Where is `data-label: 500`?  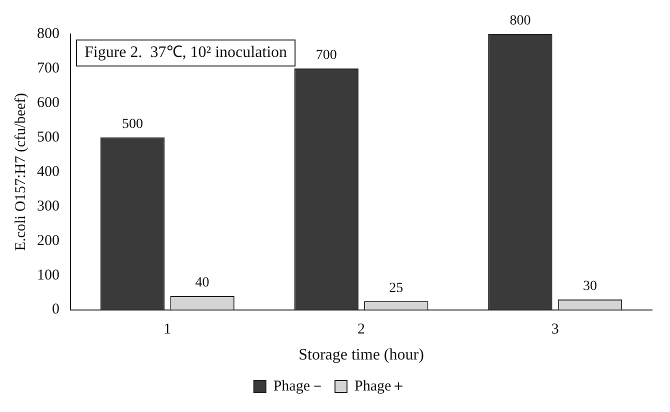
data-label: 500 is located at coordinates (133, 124).